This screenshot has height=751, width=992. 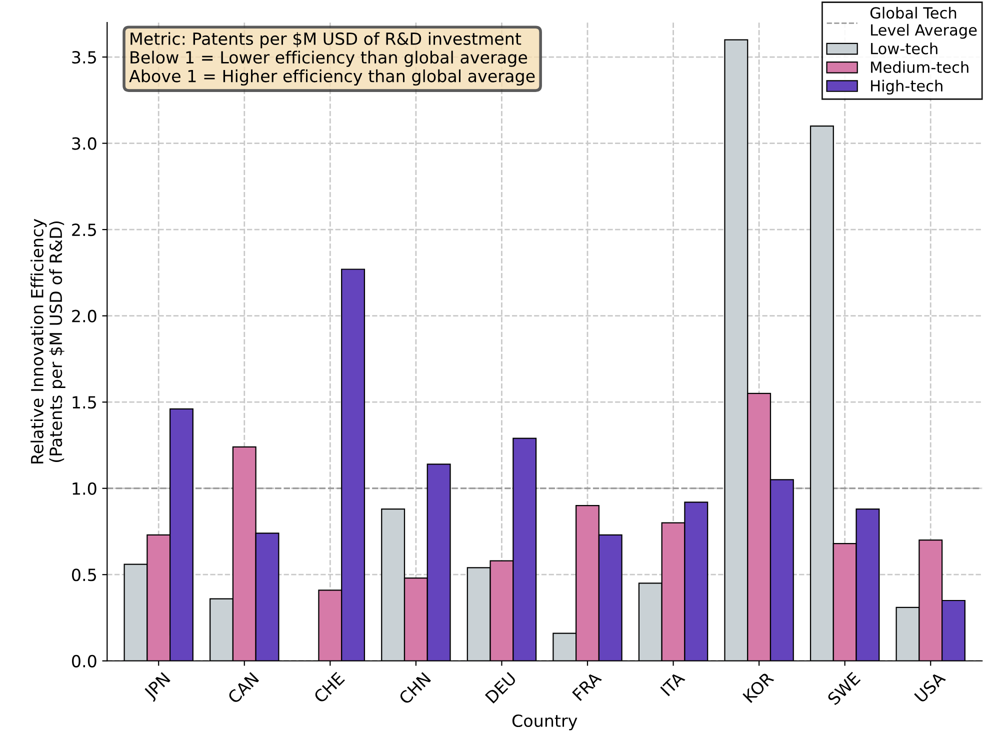 I want to click on y-tick-label: 3.5, so click(x=84, y=57).